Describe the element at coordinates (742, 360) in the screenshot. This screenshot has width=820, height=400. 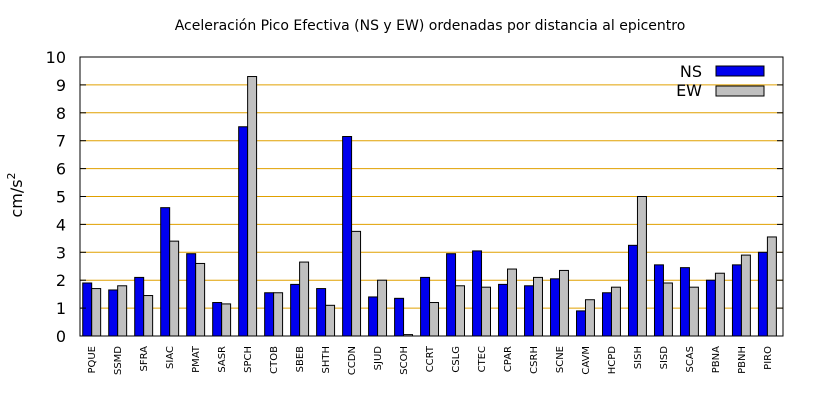
I see `x-tick-label: PBNH` at that location.